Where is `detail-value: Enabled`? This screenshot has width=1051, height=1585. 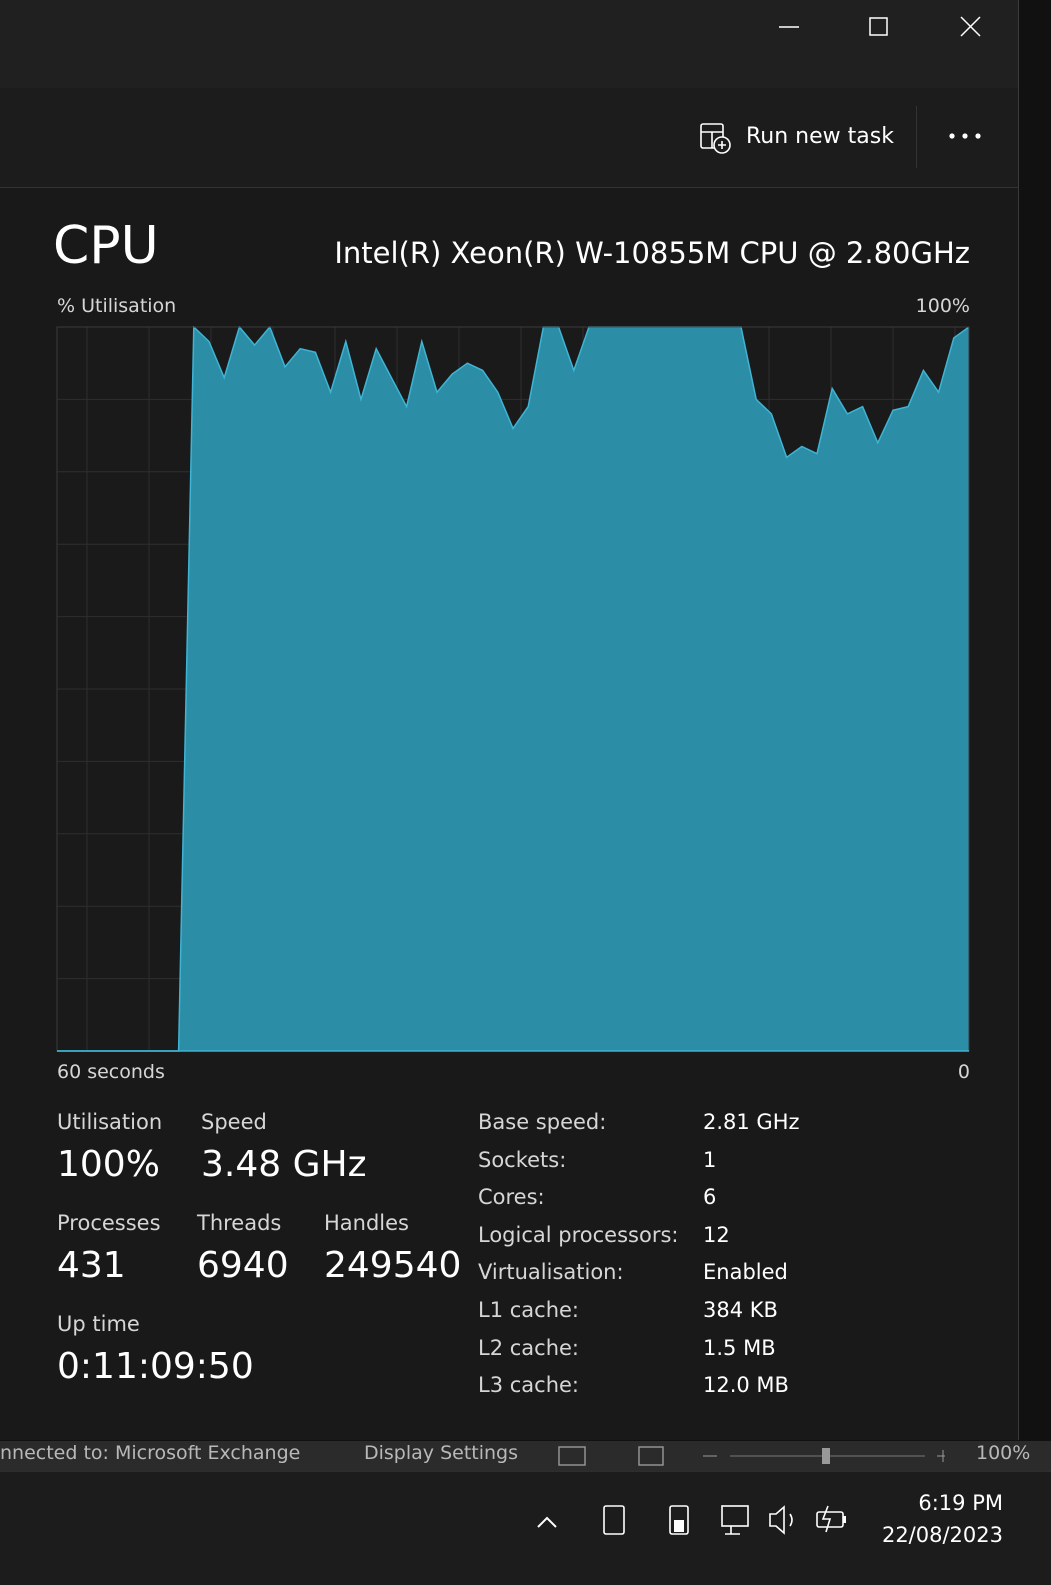 detail-value: Enabled is located at coordinates (745, 1272).